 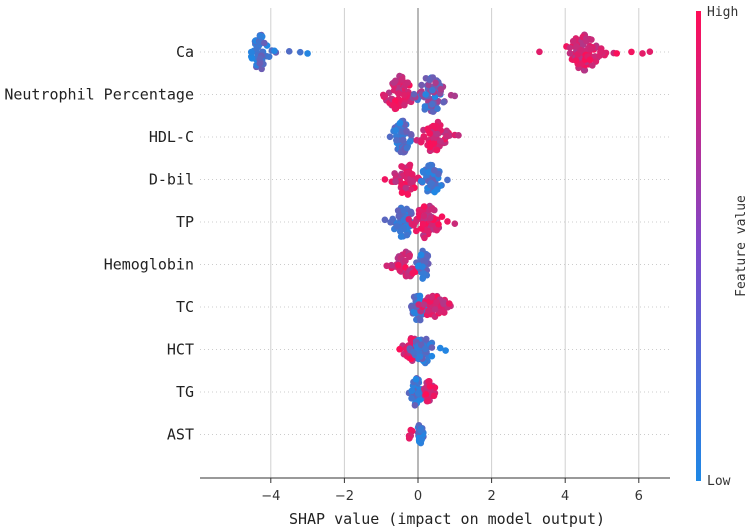 I want to click on x-tick-label: 2, so click(x=491, y=496).